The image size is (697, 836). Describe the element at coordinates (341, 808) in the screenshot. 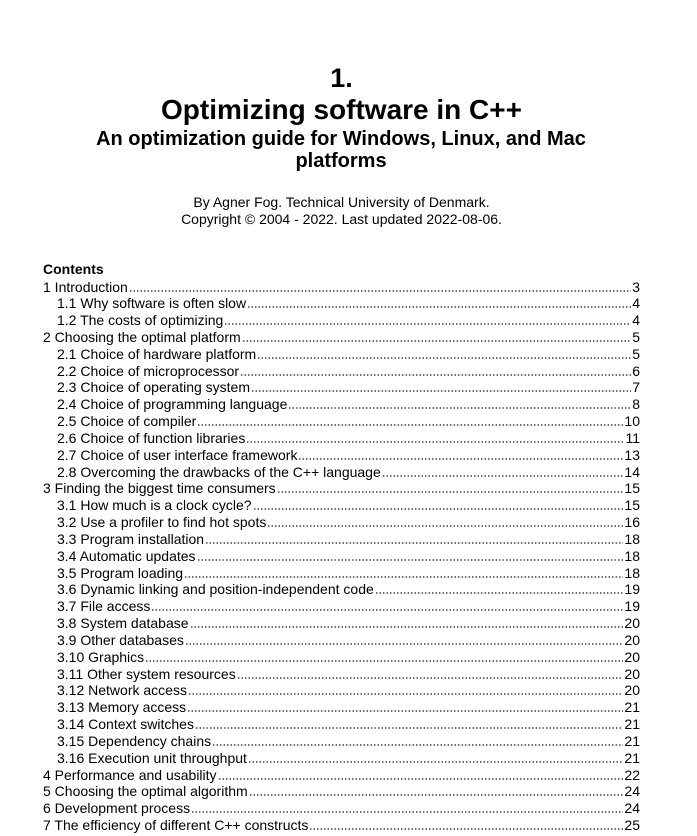

I see `toc-entry: 6 Development process 24` at that location.